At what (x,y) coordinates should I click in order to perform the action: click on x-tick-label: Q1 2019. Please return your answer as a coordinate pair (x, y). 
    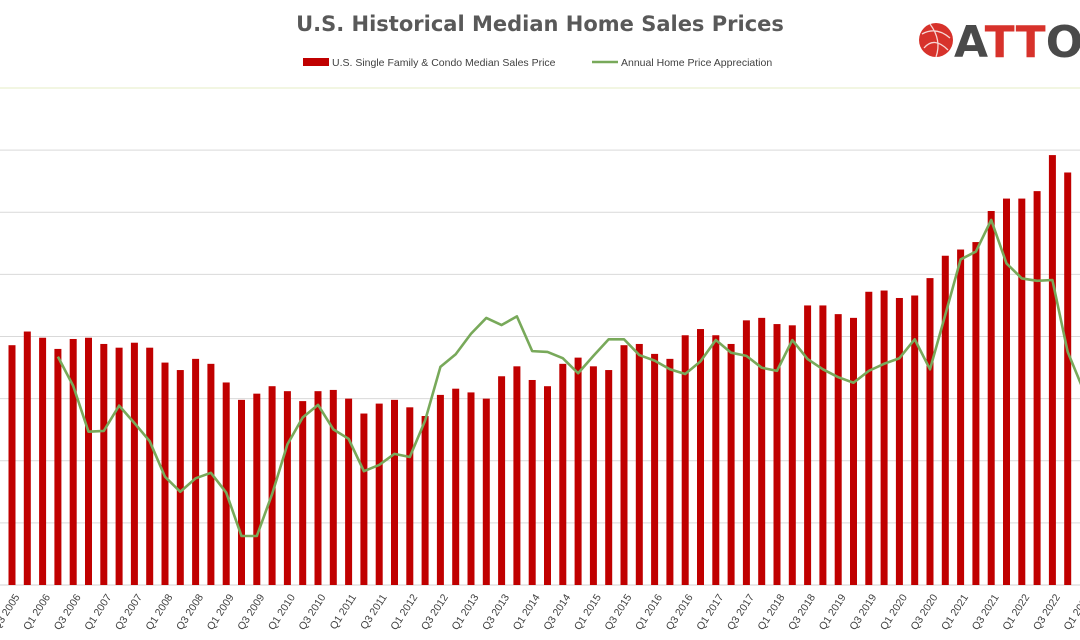
    Looking at the image, I should click on (833, 612).